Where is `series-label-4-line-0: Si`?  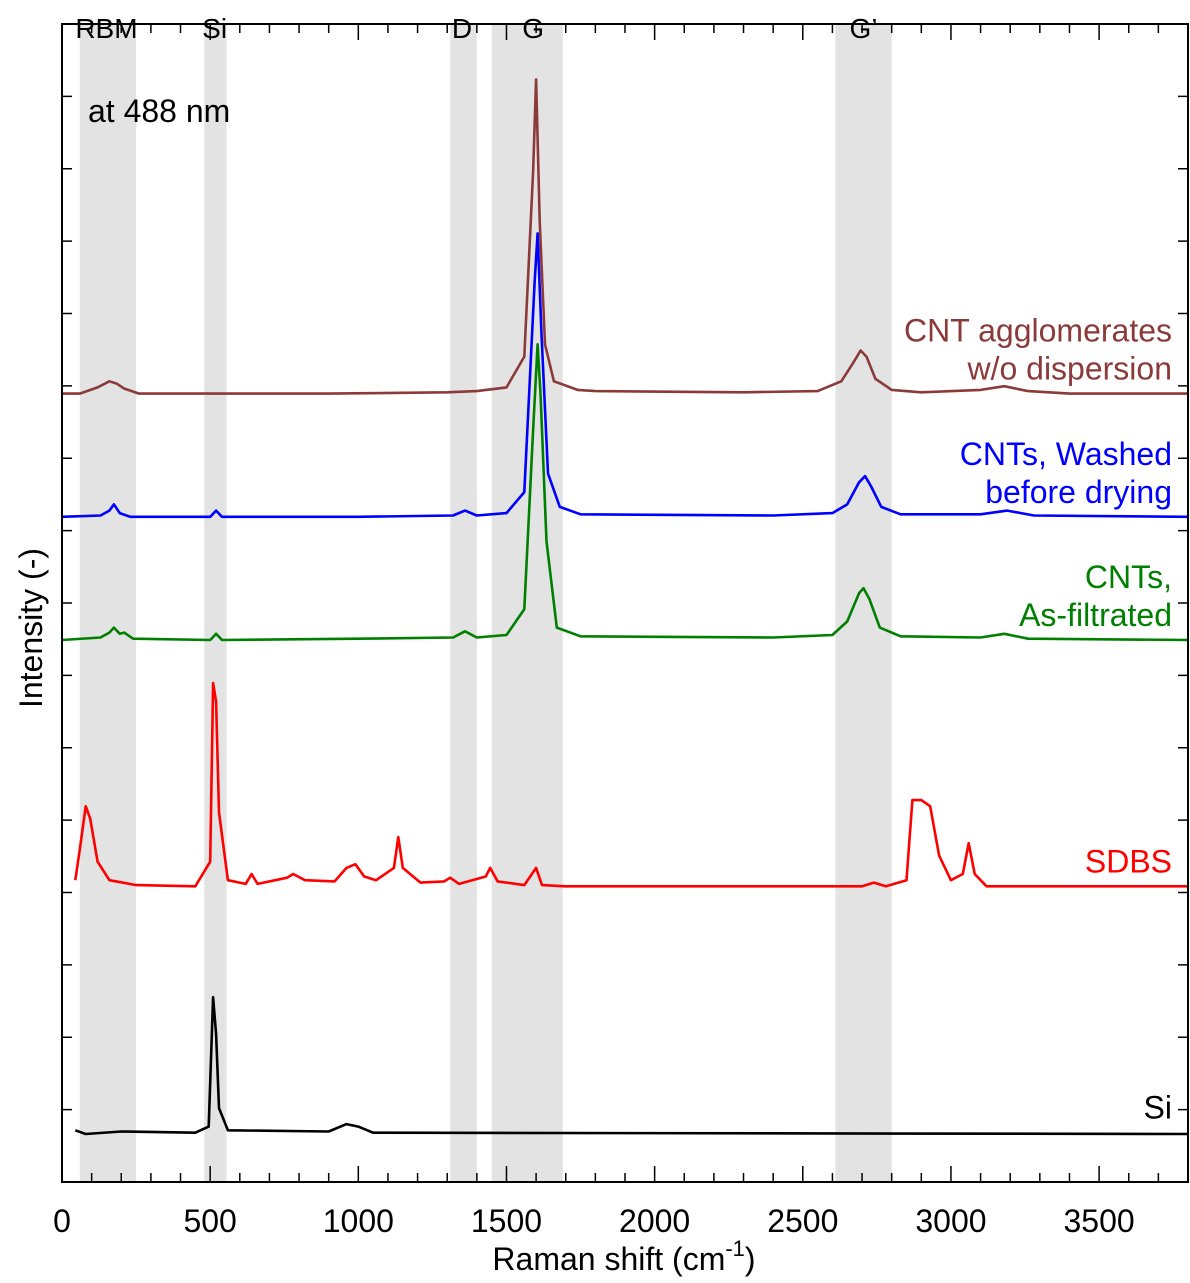
series-label-4-line-0: Si is located at coordinates (1158, 1108).